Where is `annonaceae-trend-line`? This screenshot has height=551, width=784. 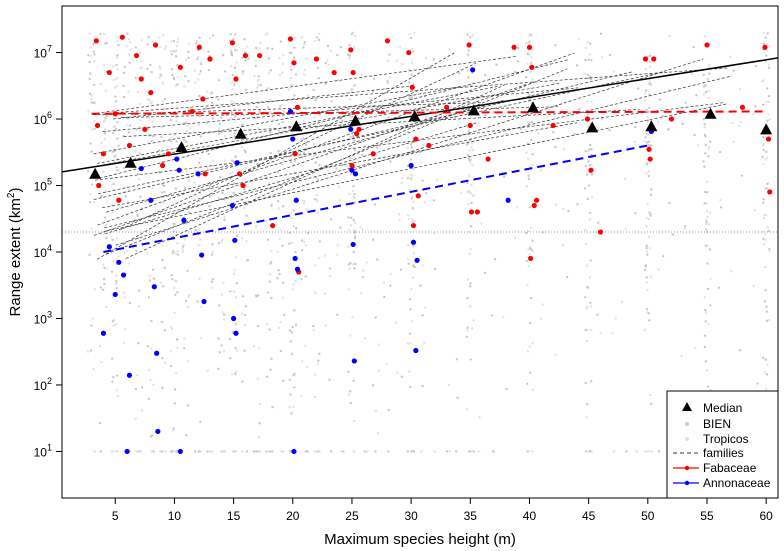
annonaceae-trend-line is located at coordinates (376, 198).